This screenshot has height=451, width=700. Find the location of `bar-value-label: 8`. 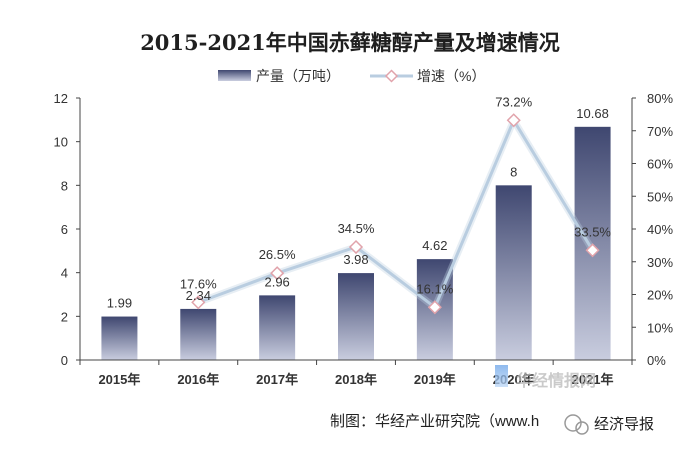

bar-value-label: 8 is located at coordinates (513, 171).